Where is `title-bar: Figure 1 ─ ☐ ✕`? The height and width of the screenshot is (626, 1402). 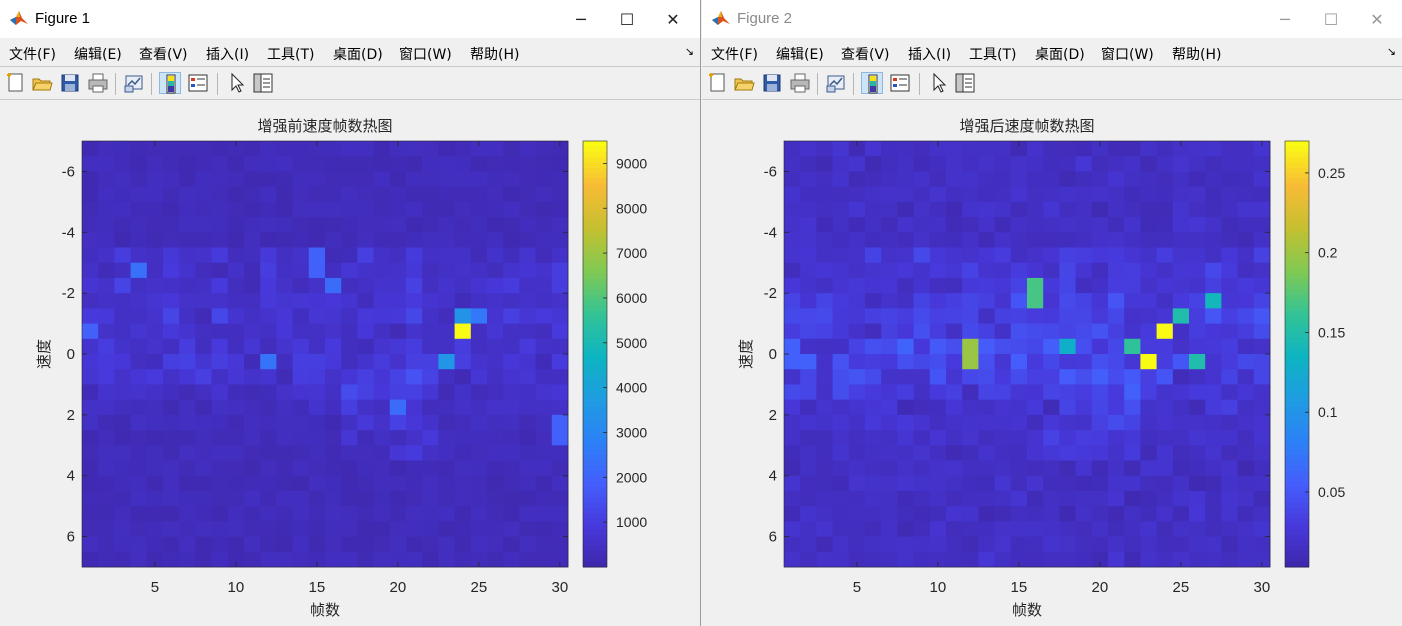 title-bar: Figure 1 ─ ☐ ✕ is located at coordinates (350, 19).